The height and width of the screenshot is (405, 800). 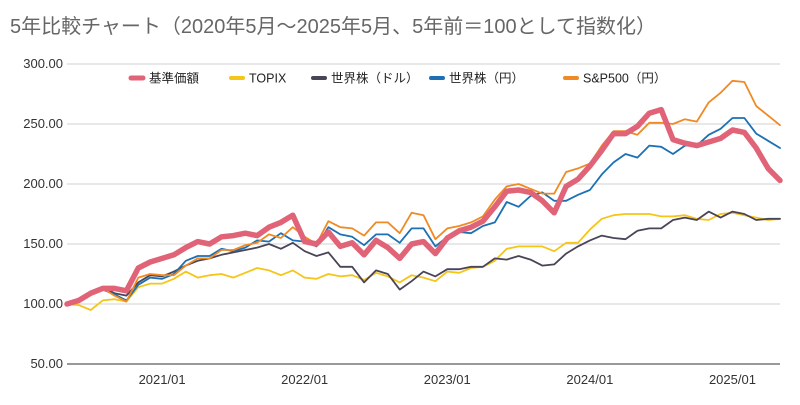 I want to click on y-tick-label: 50.00, so click(x=46, y=363).